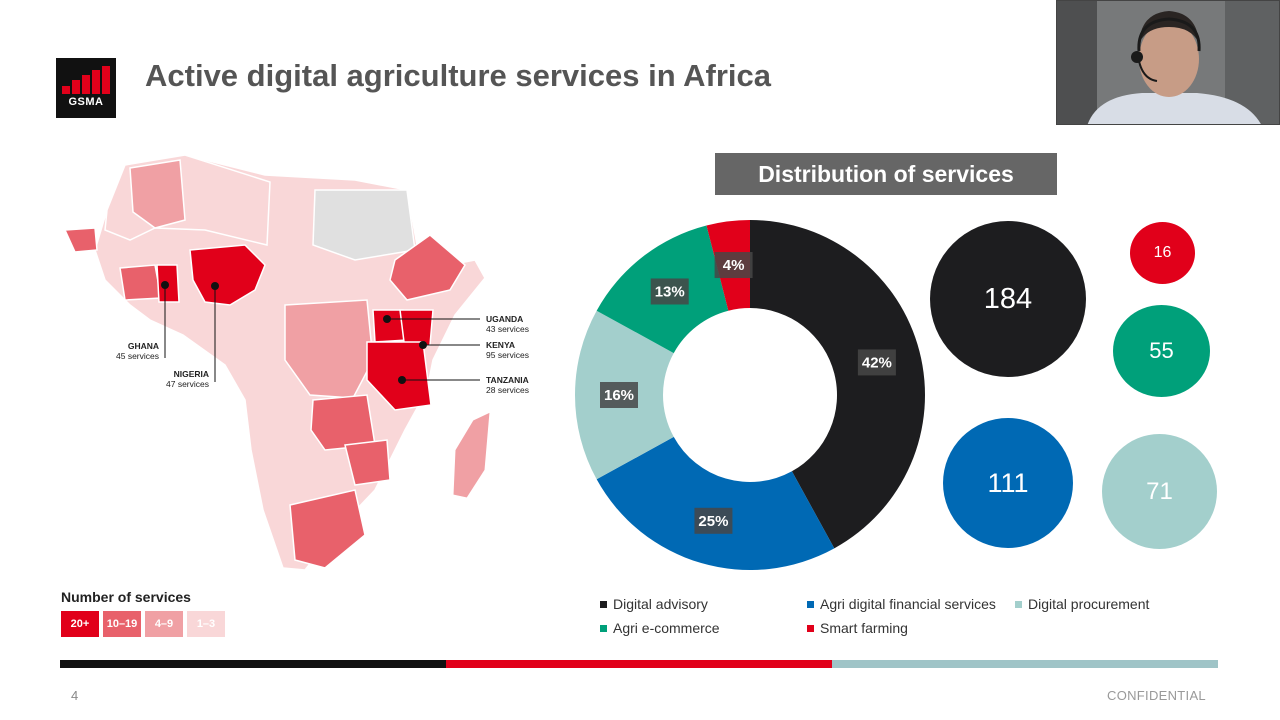 The width and height of the screenshot is (1280, 720). What do you see at coordinates (660, 604) in the screenshot?
I see `legend-label: Digital advisory` at bounding box center [660, 604].